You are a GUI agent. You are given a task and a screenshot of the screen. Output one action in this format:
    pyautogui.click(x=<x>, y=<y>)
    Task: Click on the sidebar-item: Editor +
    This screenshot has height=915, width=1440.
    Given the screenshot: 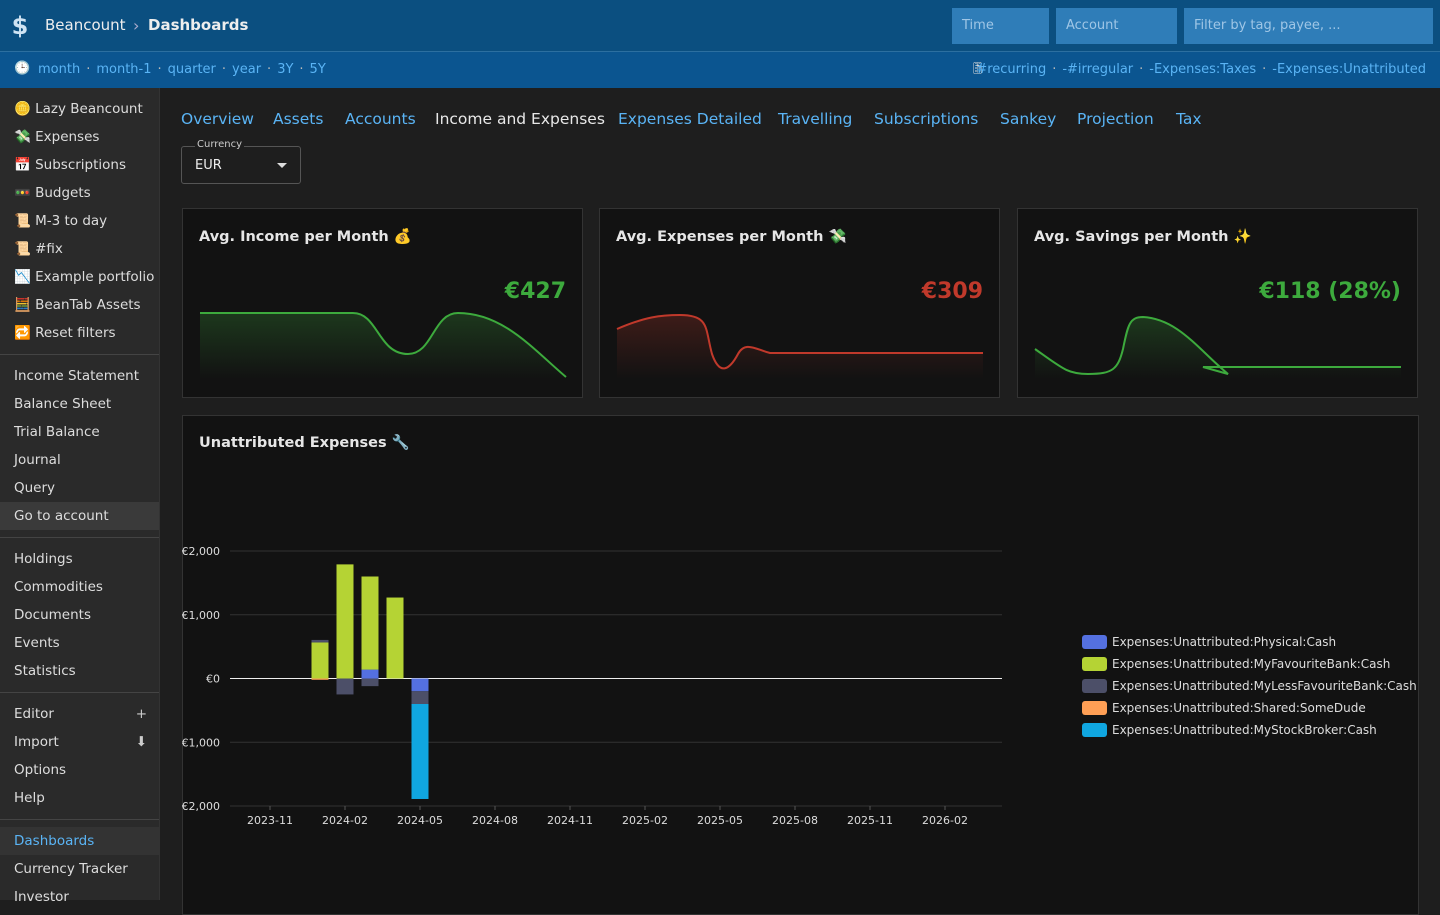 What is the action you would take?
    pyautogui.click(x=79, y=714)
    